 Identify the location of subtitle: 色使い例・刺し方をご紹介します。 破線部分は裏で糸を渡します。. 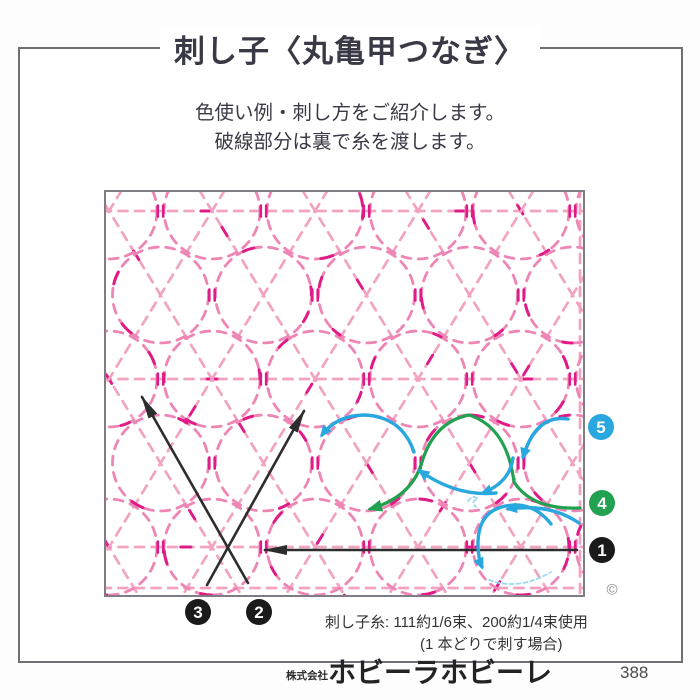
(350, 128).